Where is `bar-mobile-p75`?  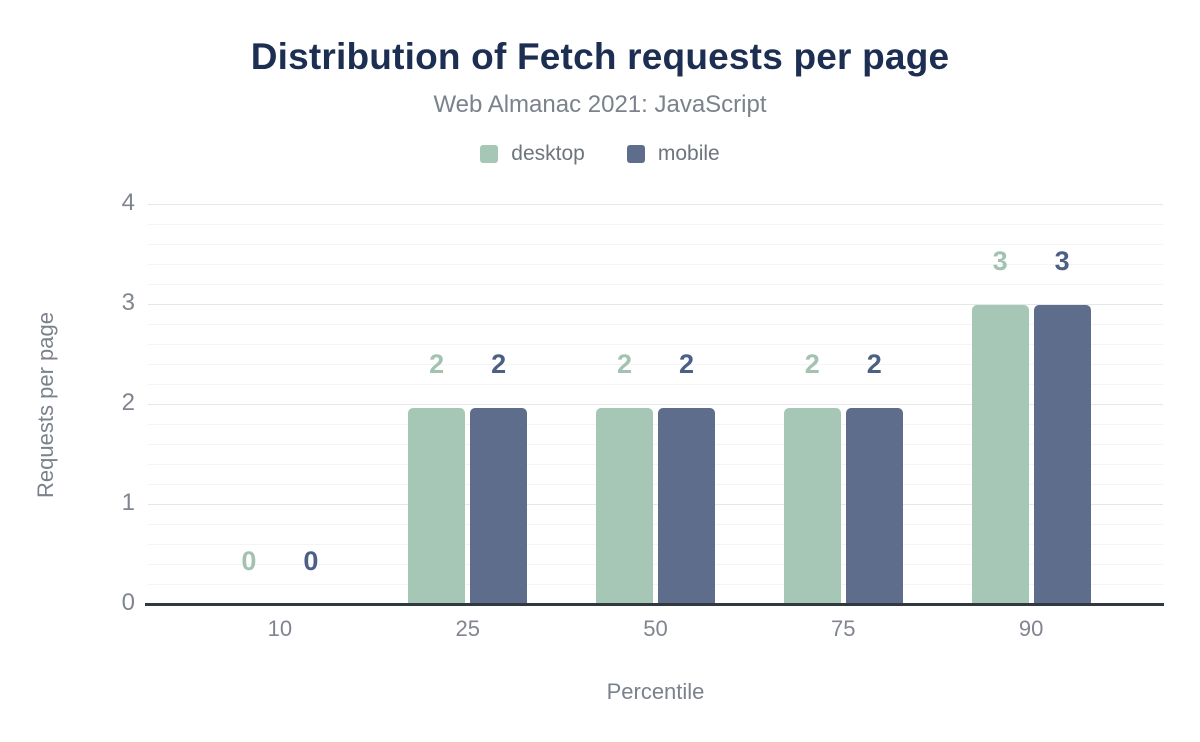 bar-mobile-p75 is located at coordinates (874, 506).